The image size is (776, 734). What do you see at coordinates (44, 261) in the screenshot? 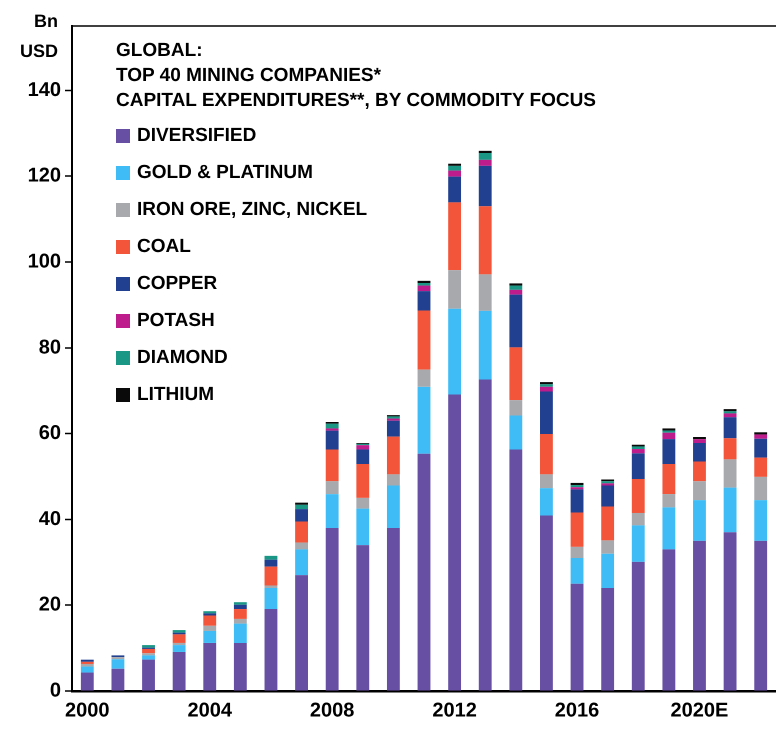
I see `y-tick-label: 100` at bounding box center [44, 261].